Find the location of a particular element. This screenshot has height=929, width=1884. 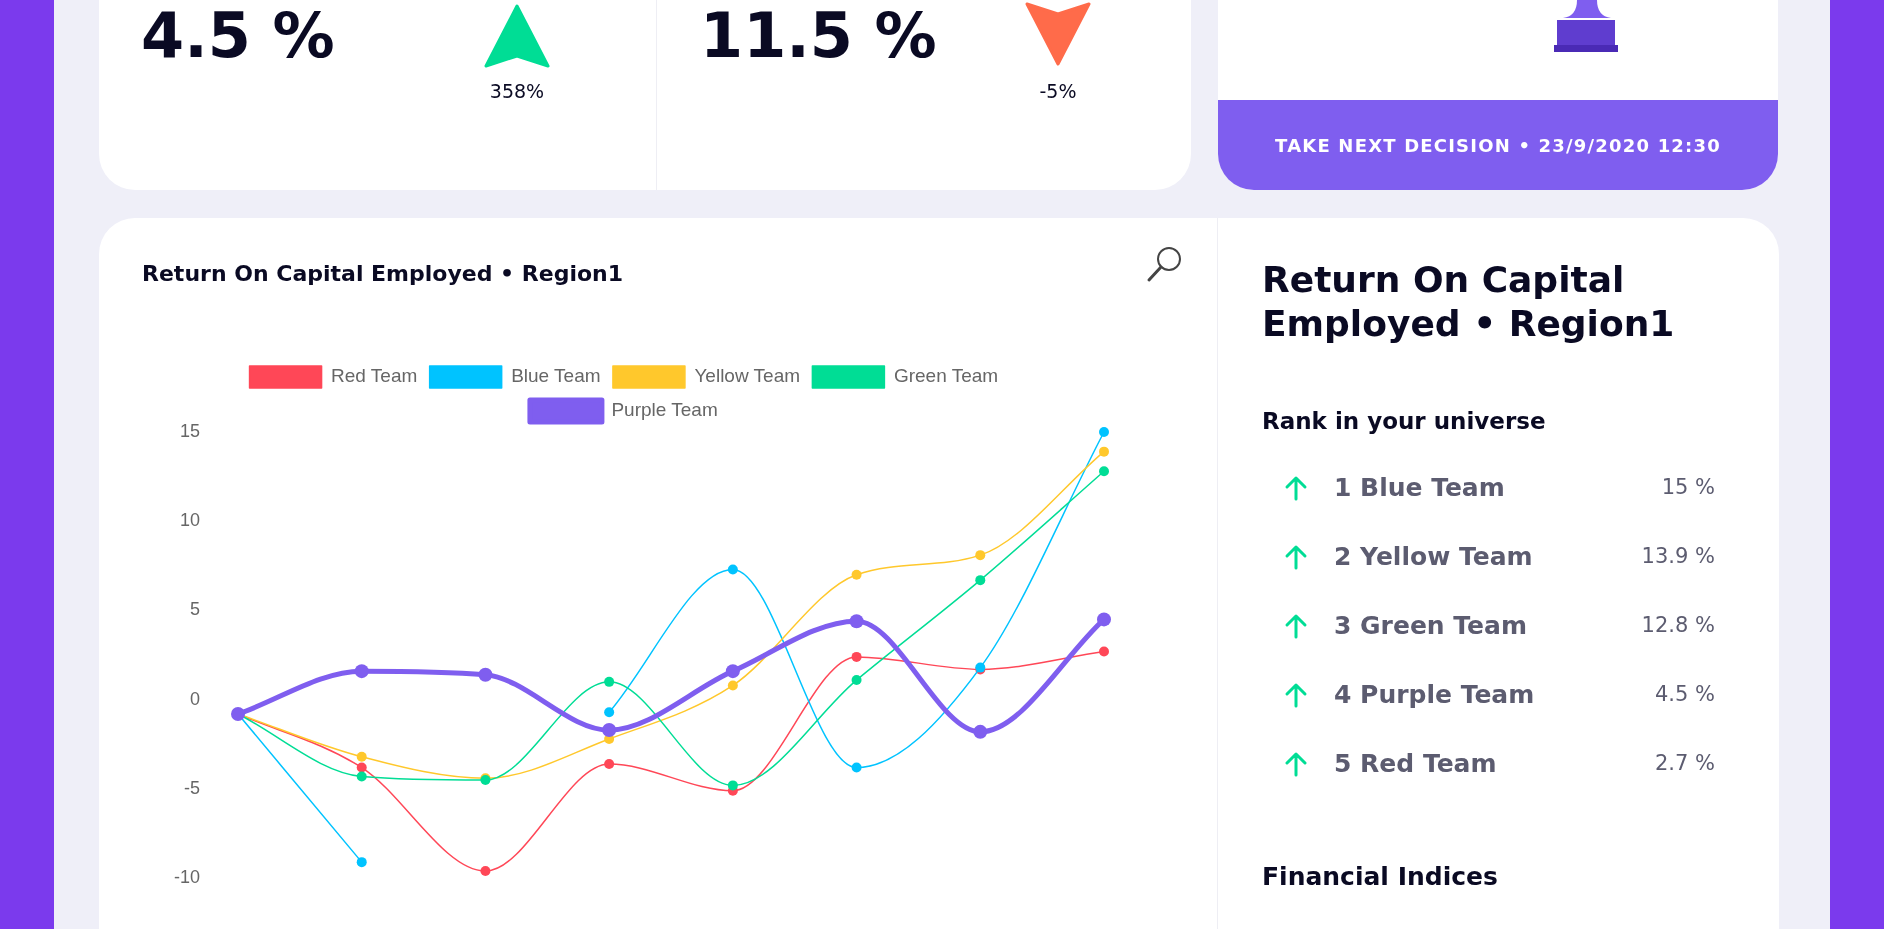

chart-title: Return On Capital Employed • Region1 is located at coordinates (383, 273).